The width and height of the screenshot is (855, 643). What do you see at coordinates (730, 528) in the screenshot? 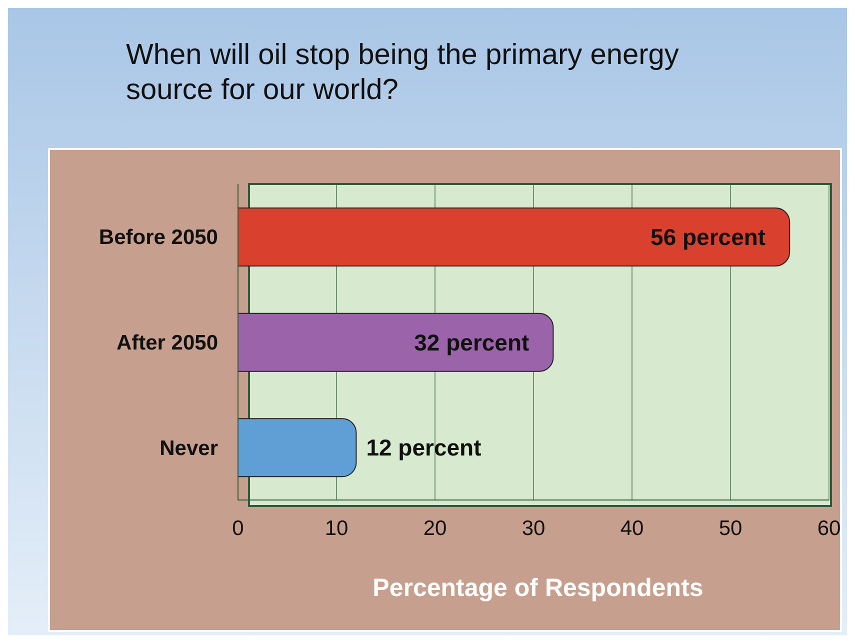
I see `x-tick-label: 50` at bounding box center [730, 528].